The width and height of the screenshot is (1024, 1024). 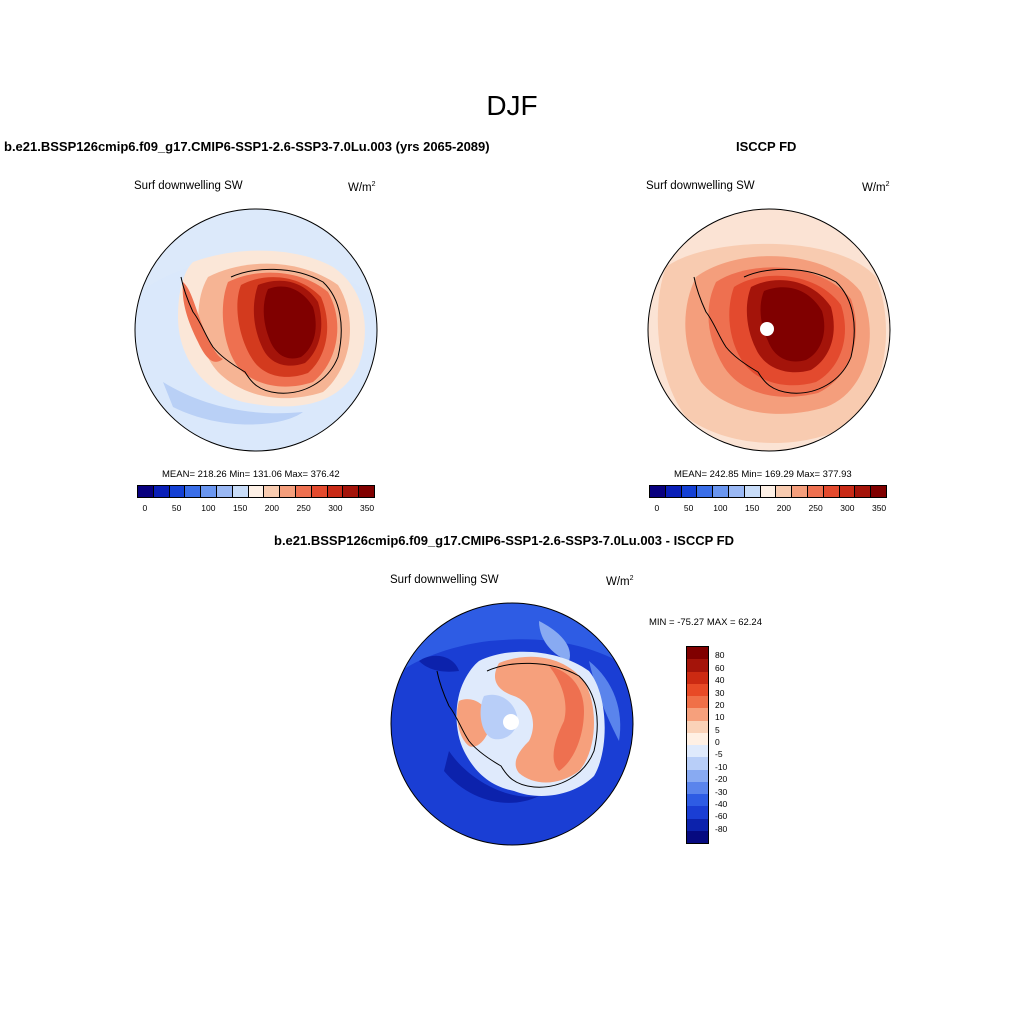 I want to click on page-title: DJF, so click(x=512, y=105).